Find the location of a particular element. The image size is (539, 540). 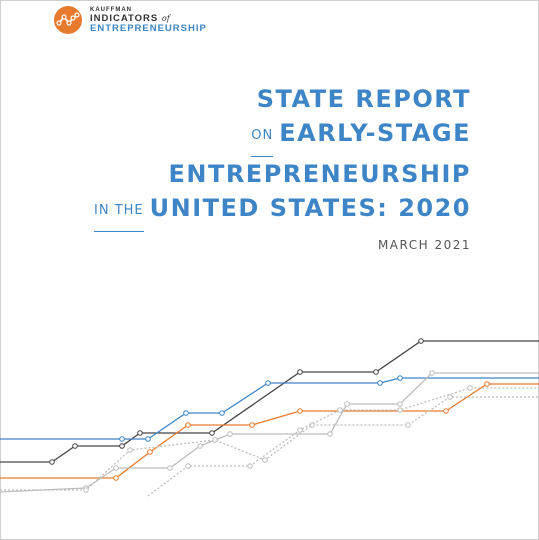

network-node-icon is located at coordinates (68, 20).